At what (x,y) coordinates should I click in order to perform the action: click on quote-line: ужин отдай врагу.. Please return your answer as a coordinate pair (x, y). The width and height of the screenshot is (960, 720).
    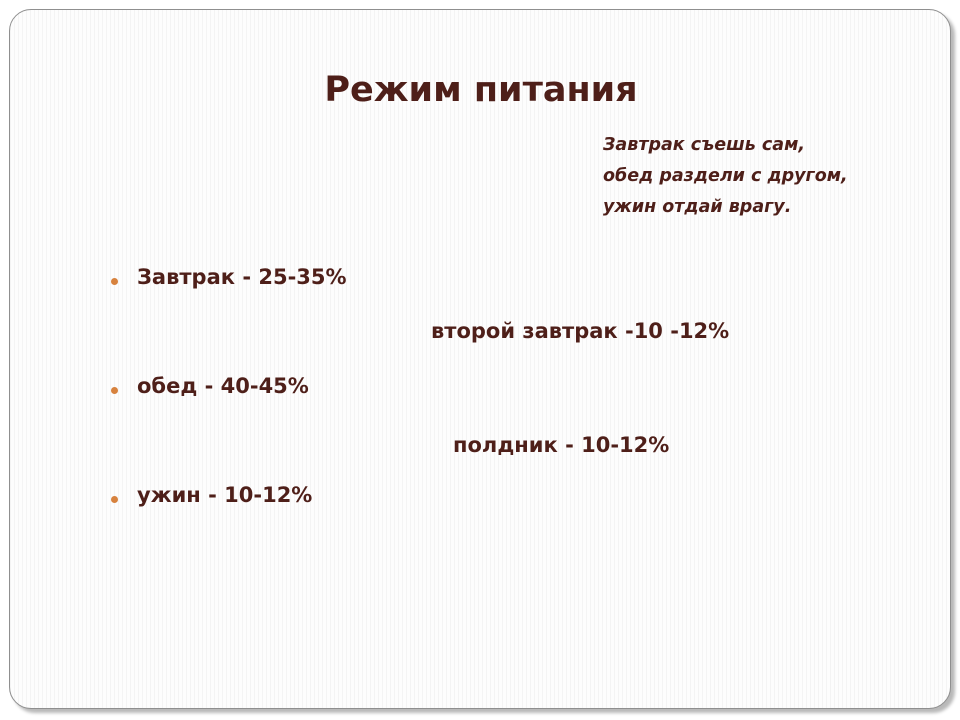
    Looking at the image, I should click on (697, 207).